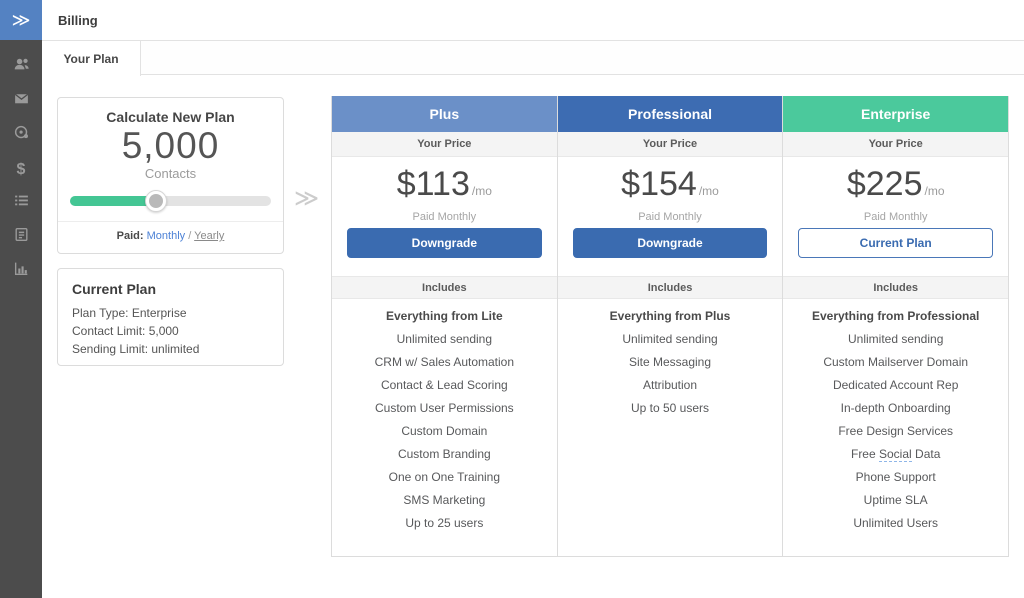  Describe the element at coordinates (896, 362) in the screenshot. I see `feature-item: Custom Mailserver Domain` at that location.